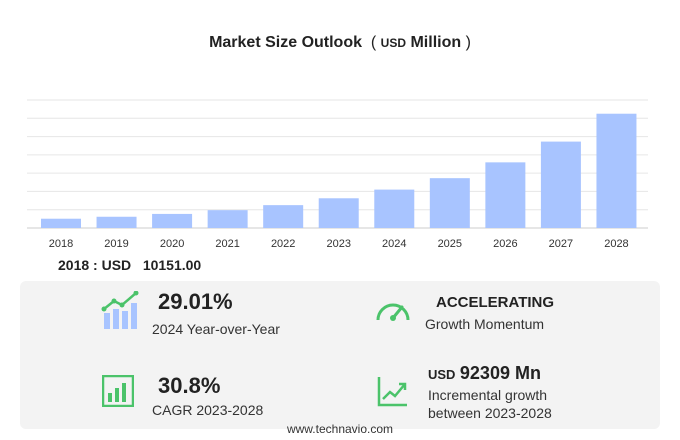 The image size is (680, 440). I want to click on speedometer-icon, so click(393, 312).